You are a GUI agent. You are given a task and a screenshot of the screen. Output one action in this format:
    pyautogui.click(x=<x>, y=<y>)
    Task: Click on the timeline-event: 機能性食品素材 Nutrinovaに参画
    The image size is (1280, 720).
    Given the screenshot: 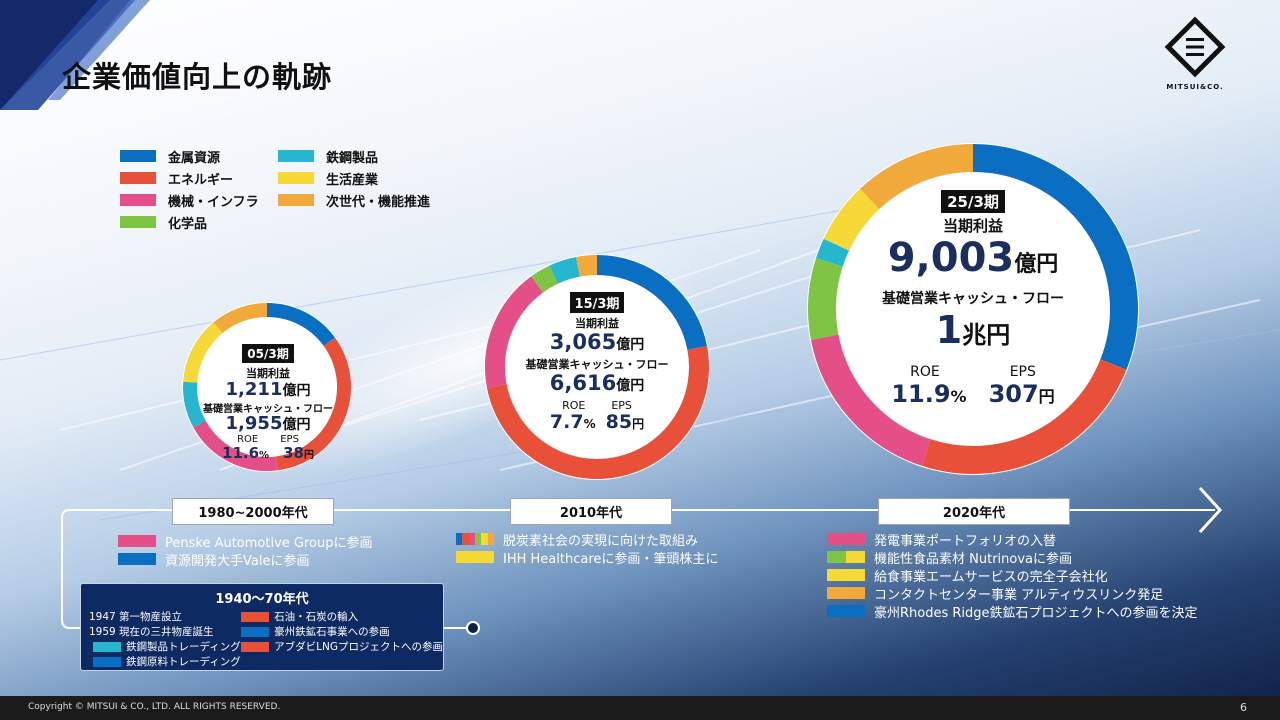 What is the action you would take?
    pyautogui.click(x=1012, y=557)
    